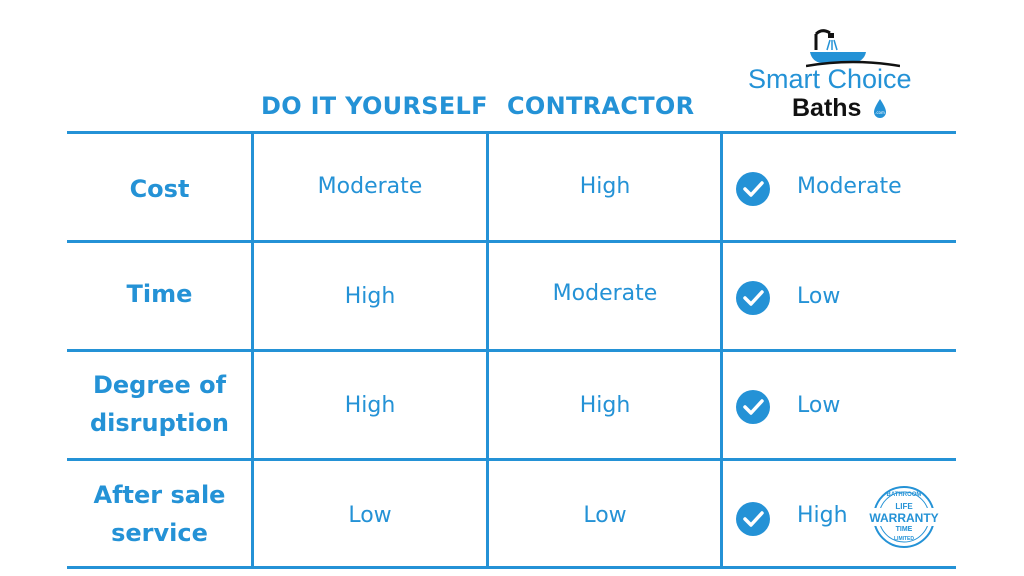 Image resolution: width=1024 pixels, height=576 pixels. Describe the element at coordinates (904, 495) in the screenshot. I see `badge-top-text: BATHROOM` at that location.